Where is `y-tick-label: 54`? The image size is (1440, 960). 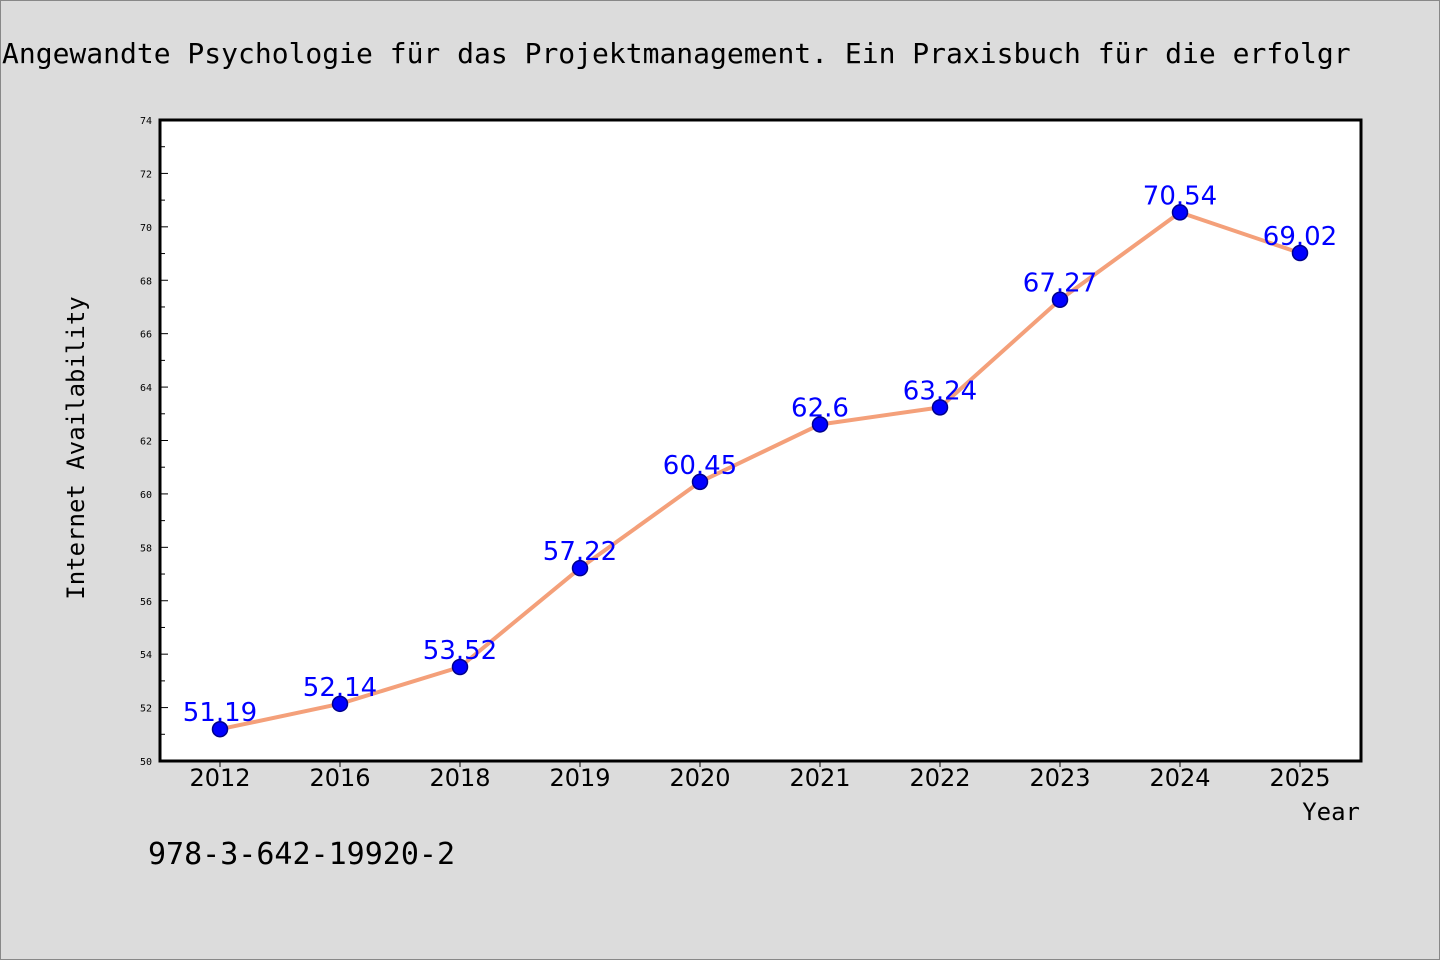 y-tick-label: 54 is located at coordinates (146, 655).